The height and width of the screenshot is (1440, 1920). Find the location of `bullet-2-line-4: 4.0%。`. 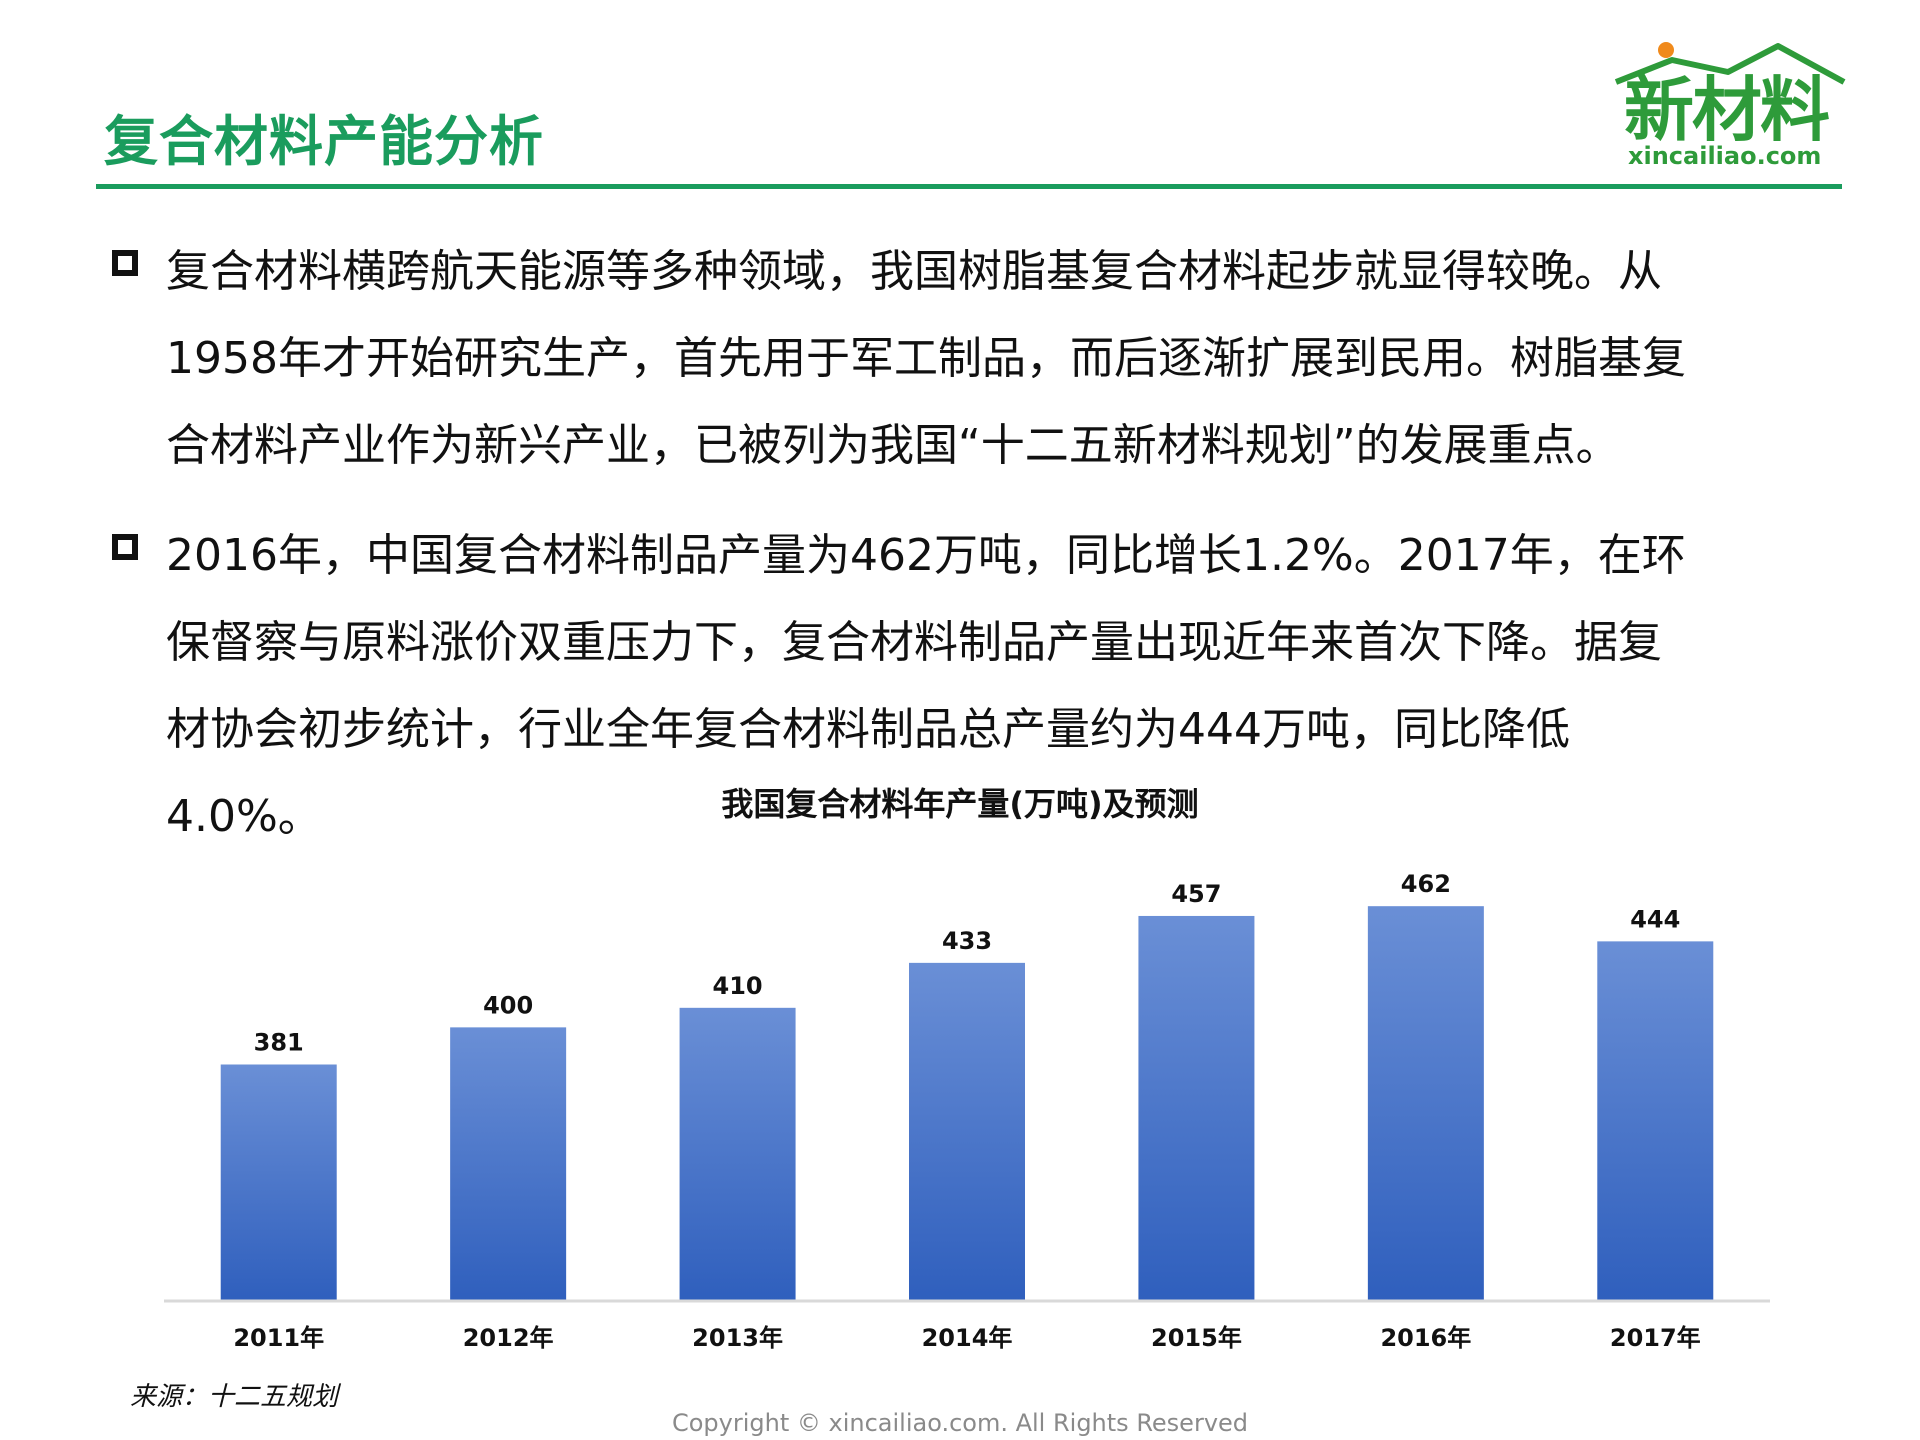

bullet-2-line-4: 4.0%。 is located at coordinates (244, 816).